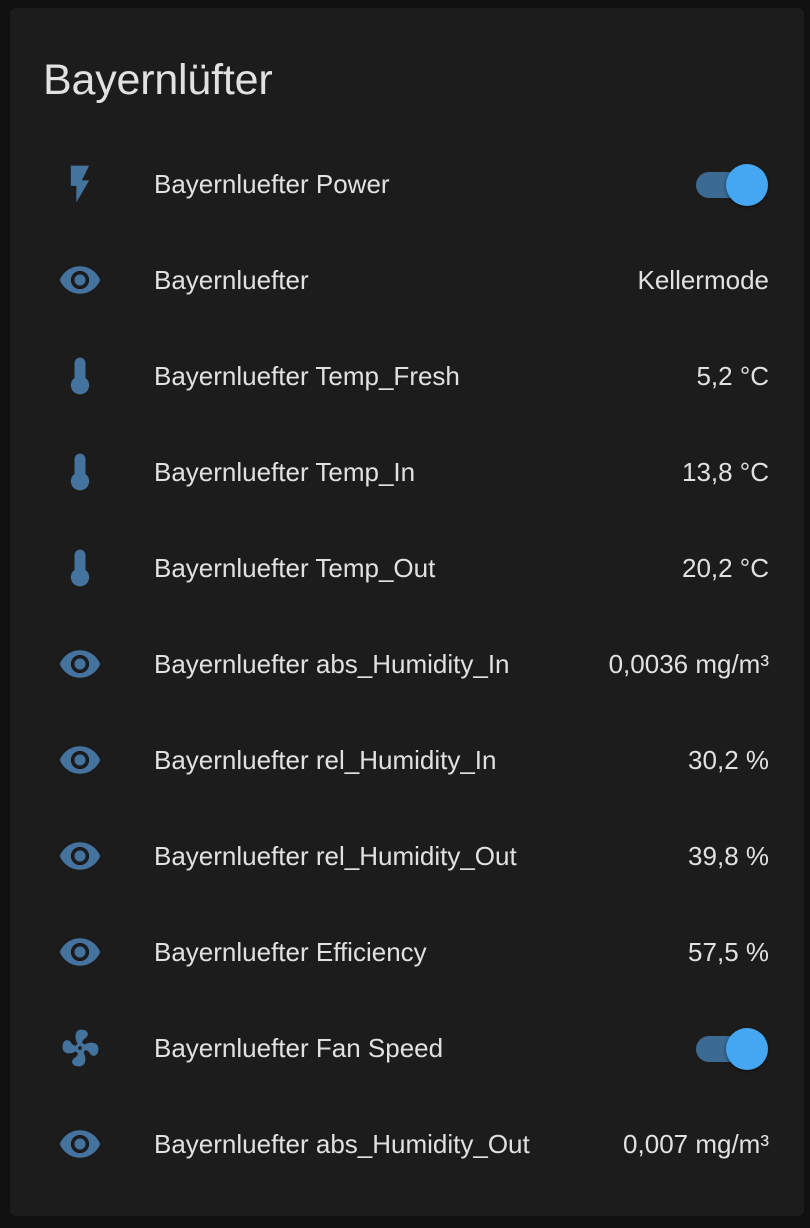 The height and width of the screenshot is (1228, 810). Describe the element at coordinates (290, 952) in the screenshot. I see `entity-name: Bayernluefter Efficiency` at that location.